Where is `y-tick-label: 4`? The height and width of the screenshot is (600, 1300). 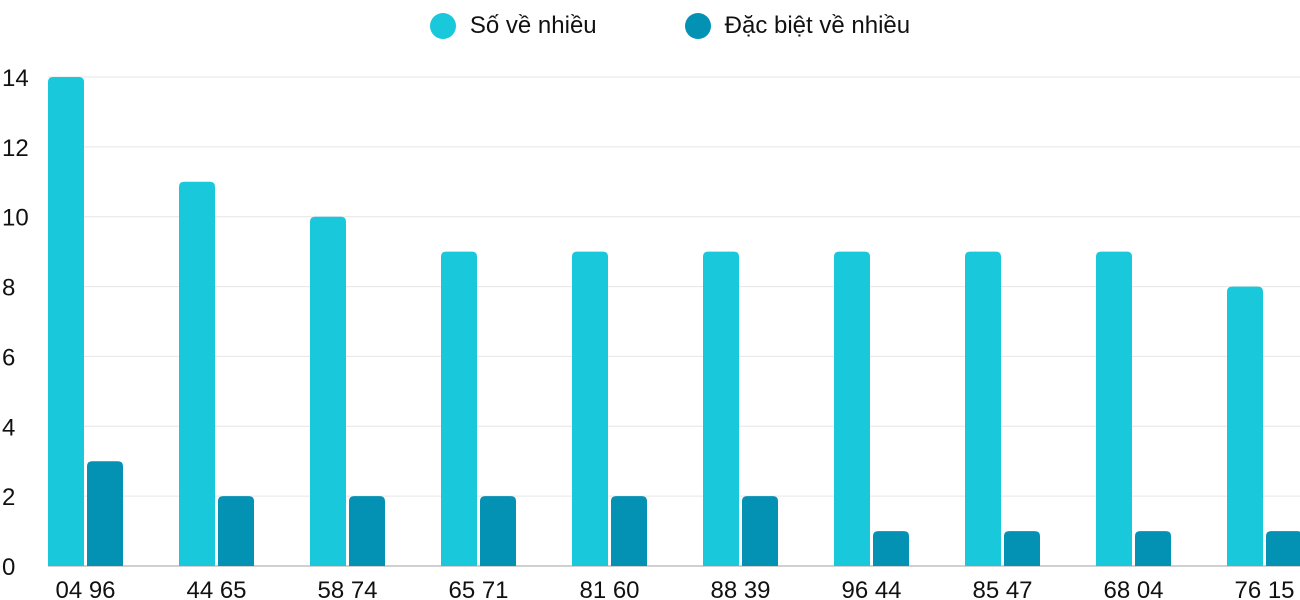
y-tick-label: 4 is located at coordinates (8, 427).